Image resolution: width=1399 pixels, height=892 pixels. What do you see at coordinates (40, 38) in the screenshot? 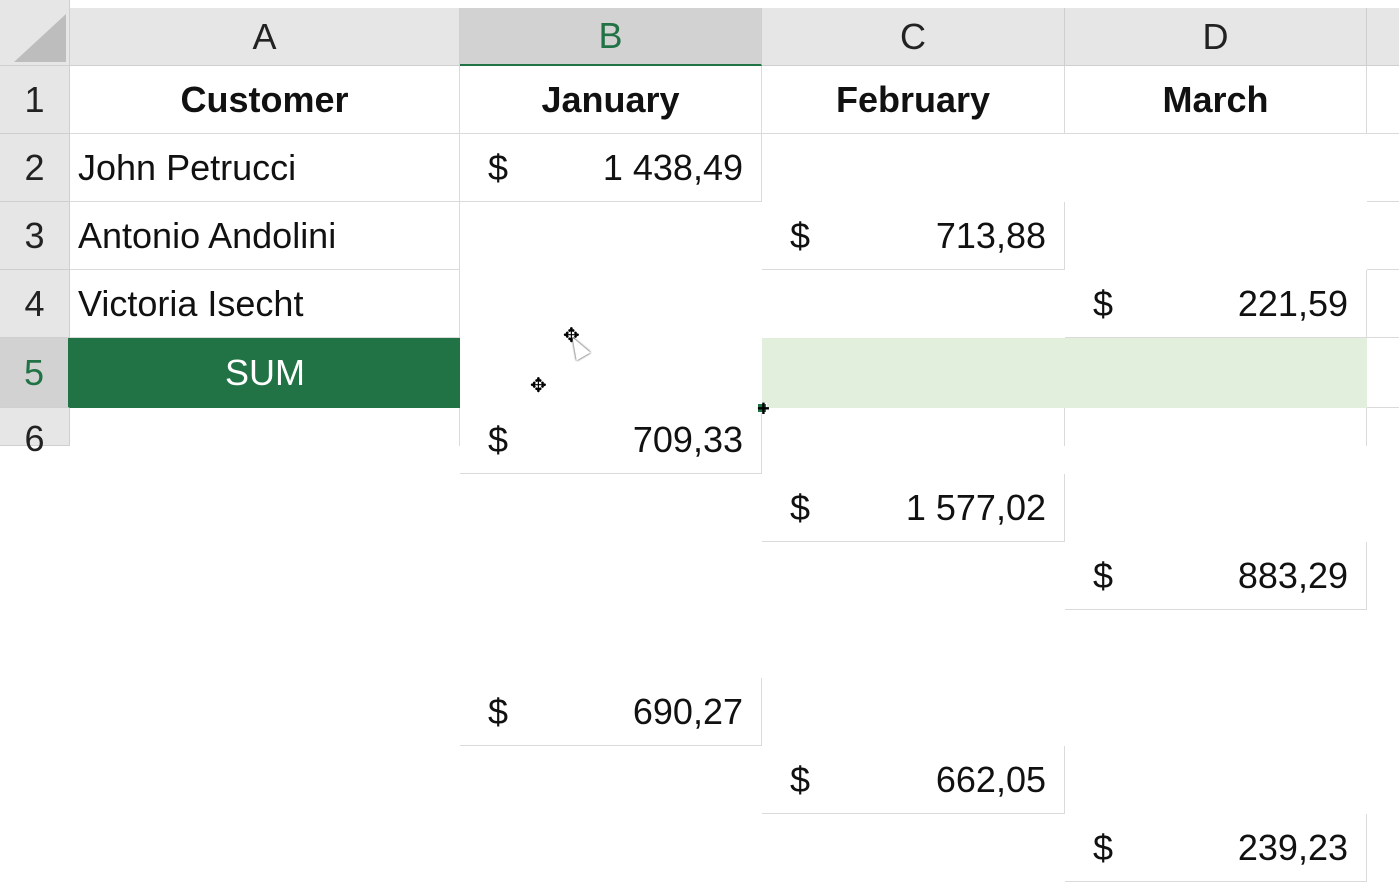
I see `select-all-triangle-icon` at bounding box center [40, 38].